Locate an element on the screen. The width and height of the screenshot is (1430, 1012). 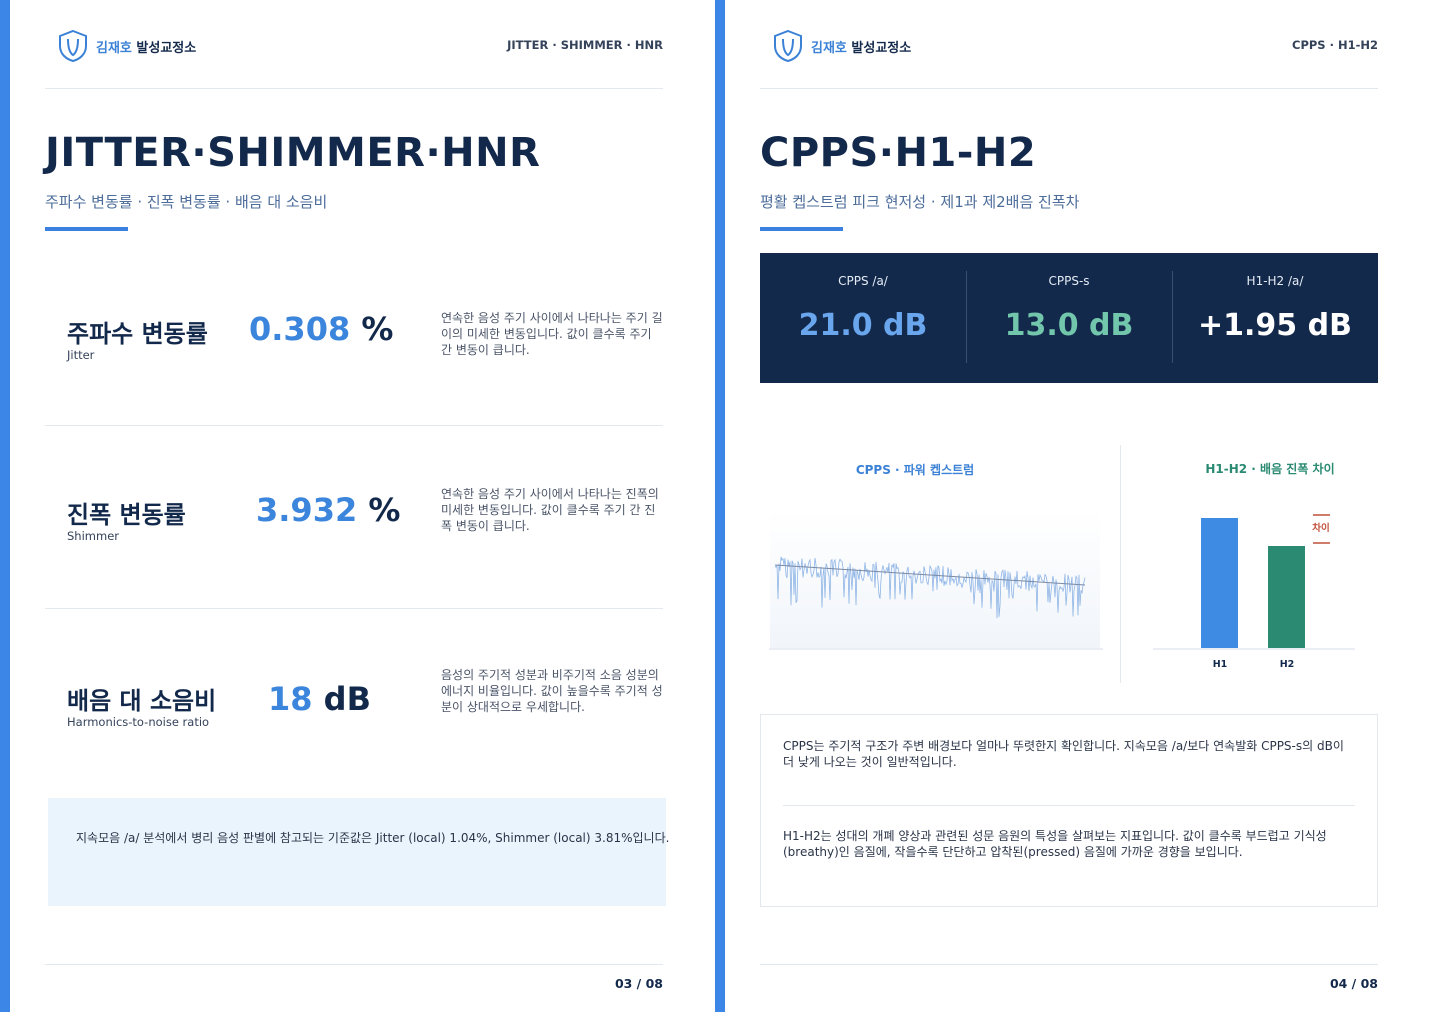
explanation-box is located at coordinates (1069, 810).